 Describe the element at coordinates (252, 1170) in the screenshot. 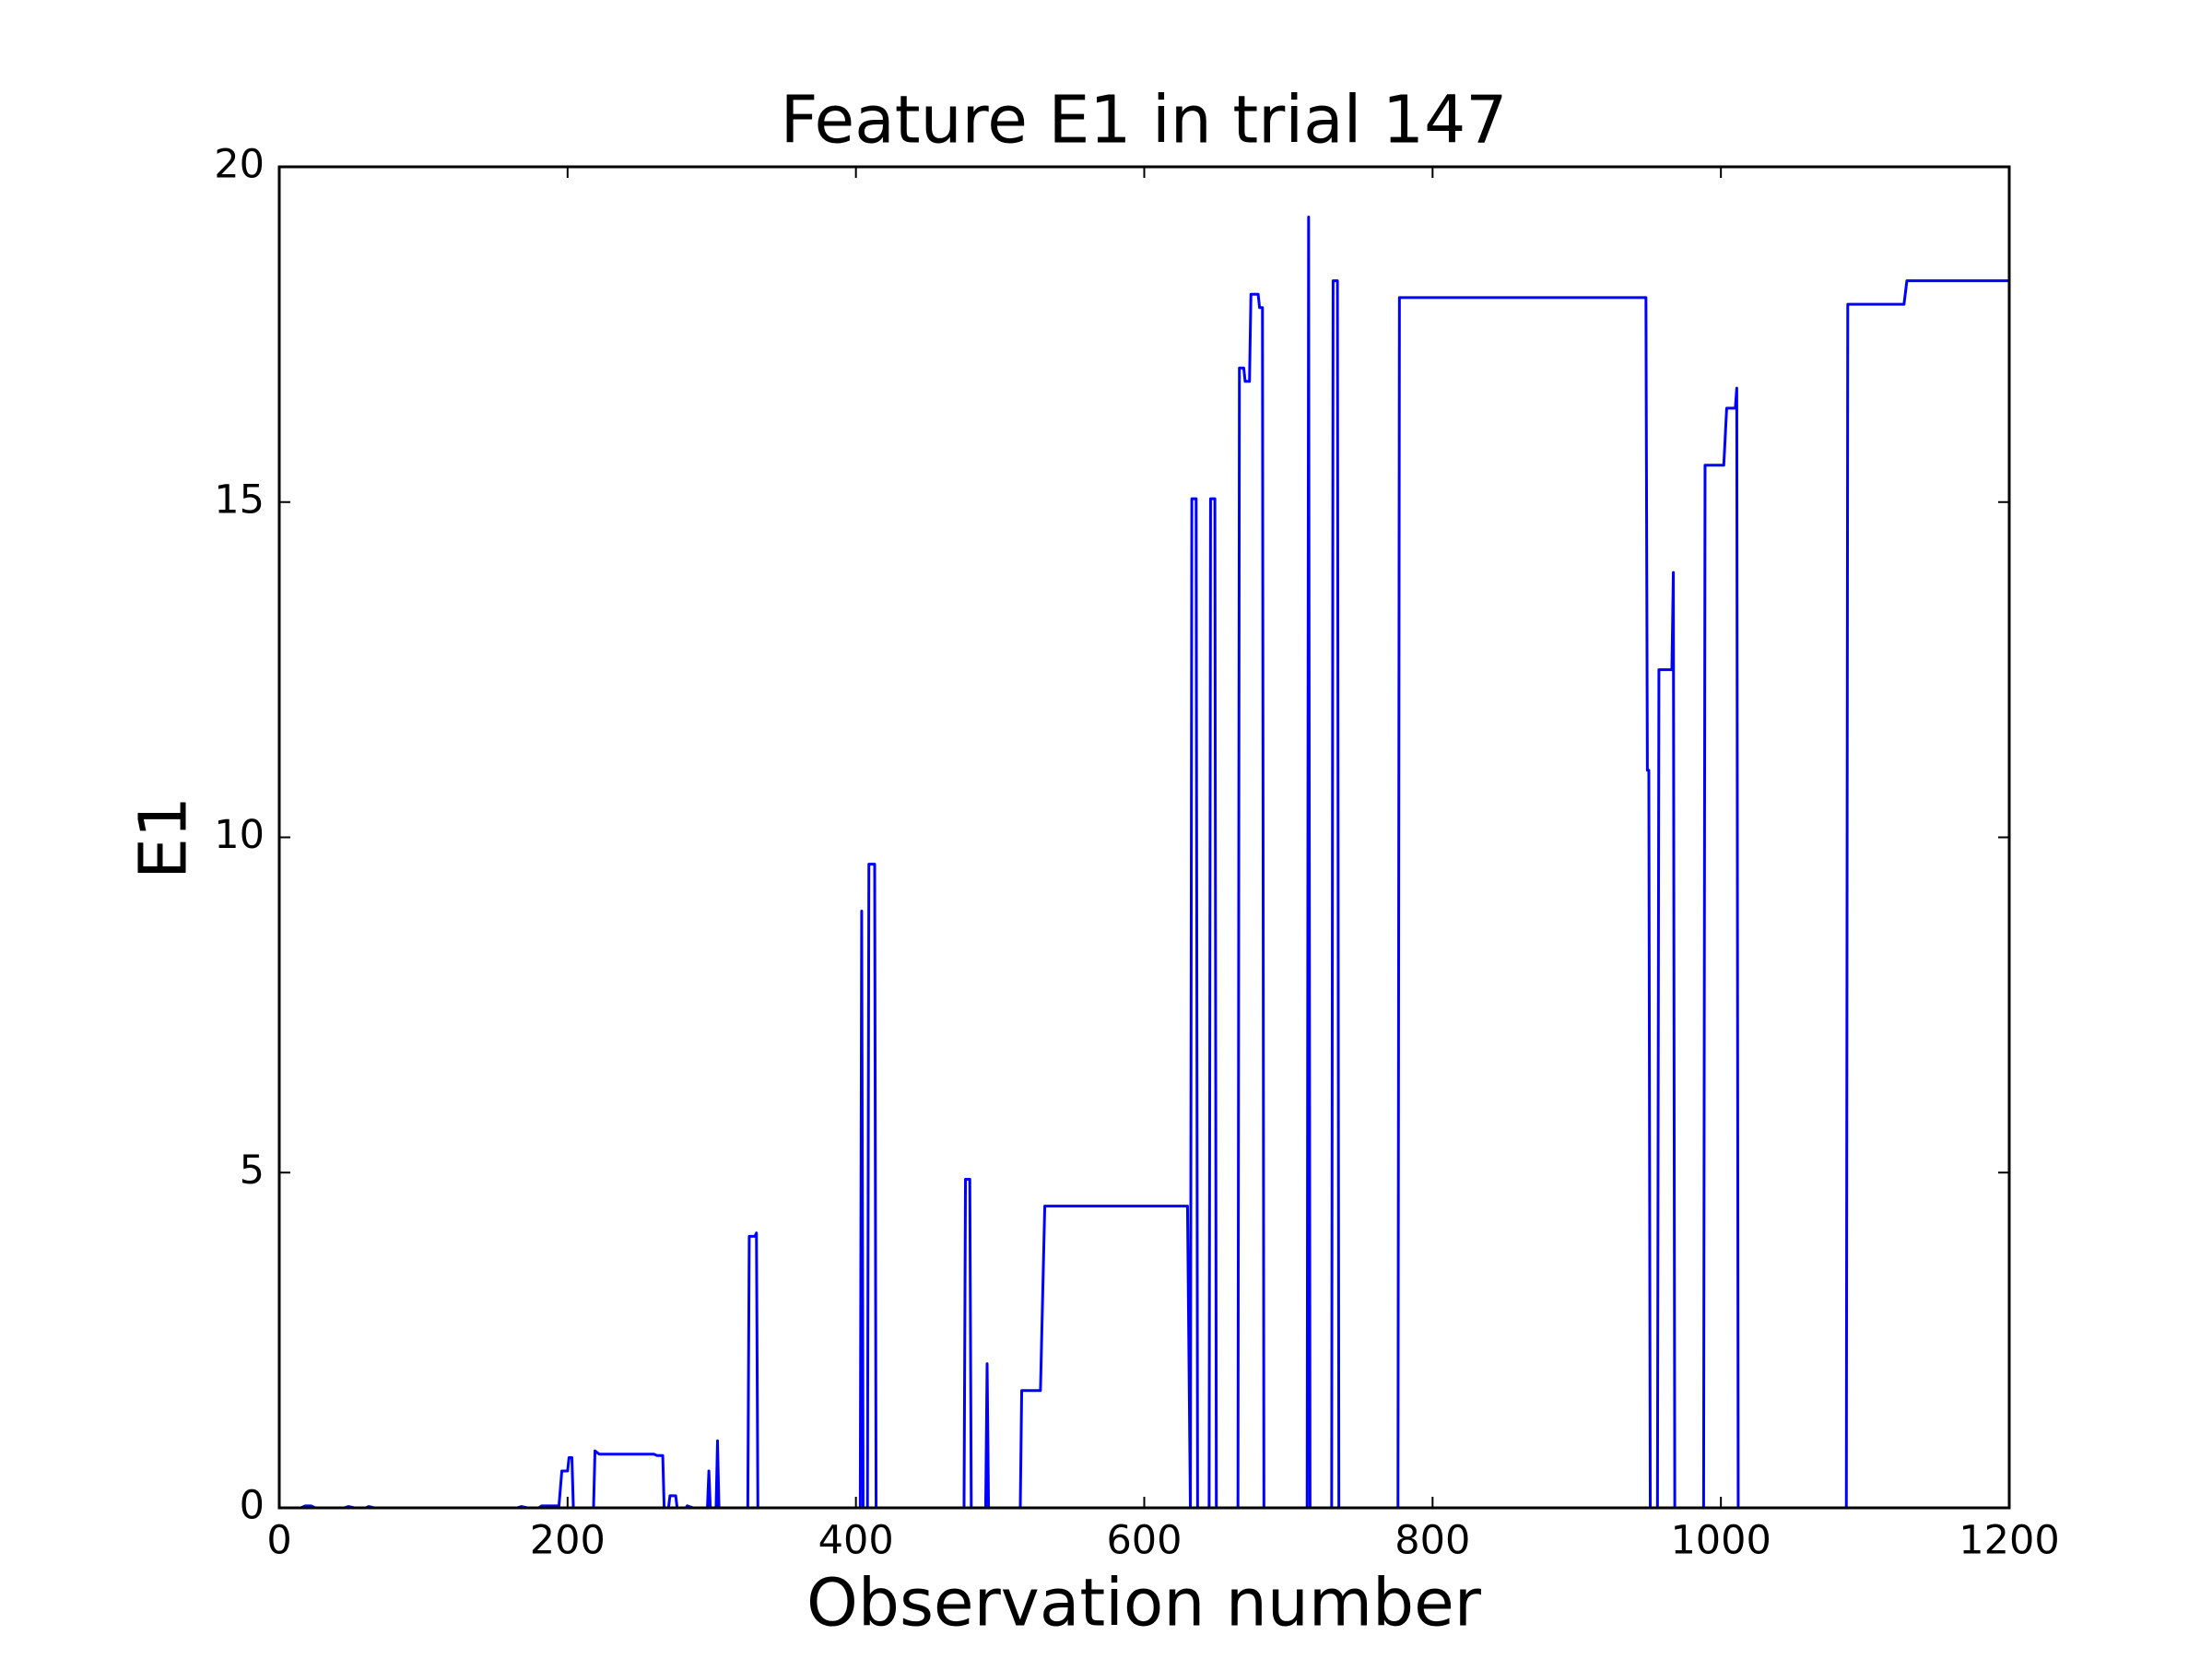

I see `y-tick-label: 5` at that location.